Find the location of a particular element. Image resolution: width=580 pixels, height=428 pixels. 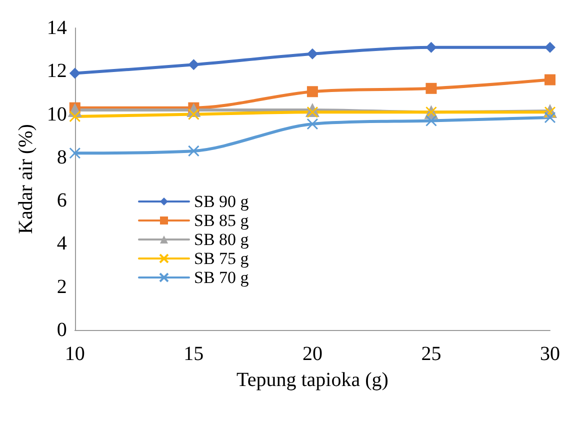

y-tick-label: 14 is located at coordinates (56, 28).